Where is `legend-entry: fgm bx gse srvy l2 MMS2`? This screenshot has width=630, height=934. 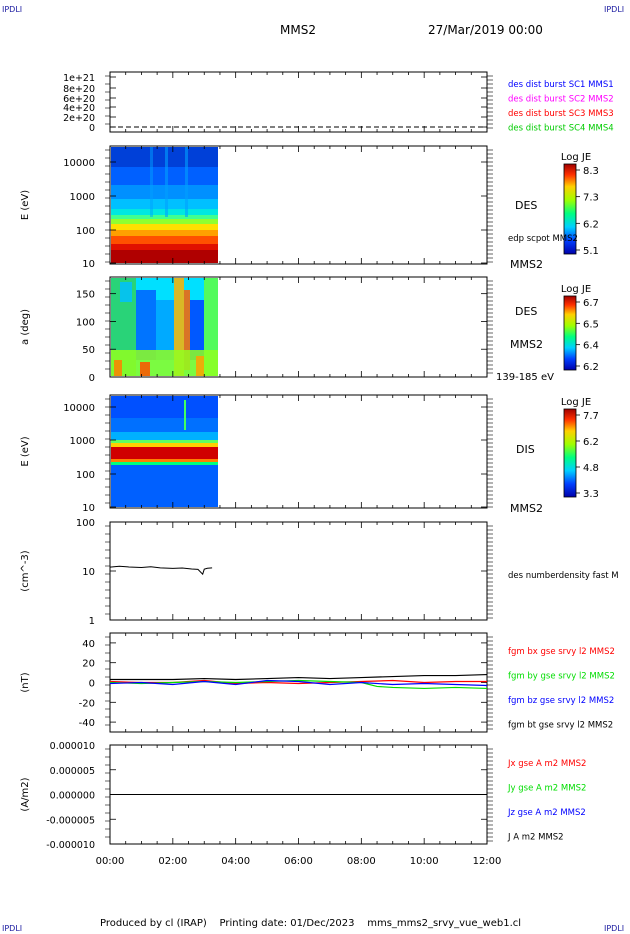 legend-entry: fgm bx gse srvy l2 MMS2 is located at coordinates (561, 652).